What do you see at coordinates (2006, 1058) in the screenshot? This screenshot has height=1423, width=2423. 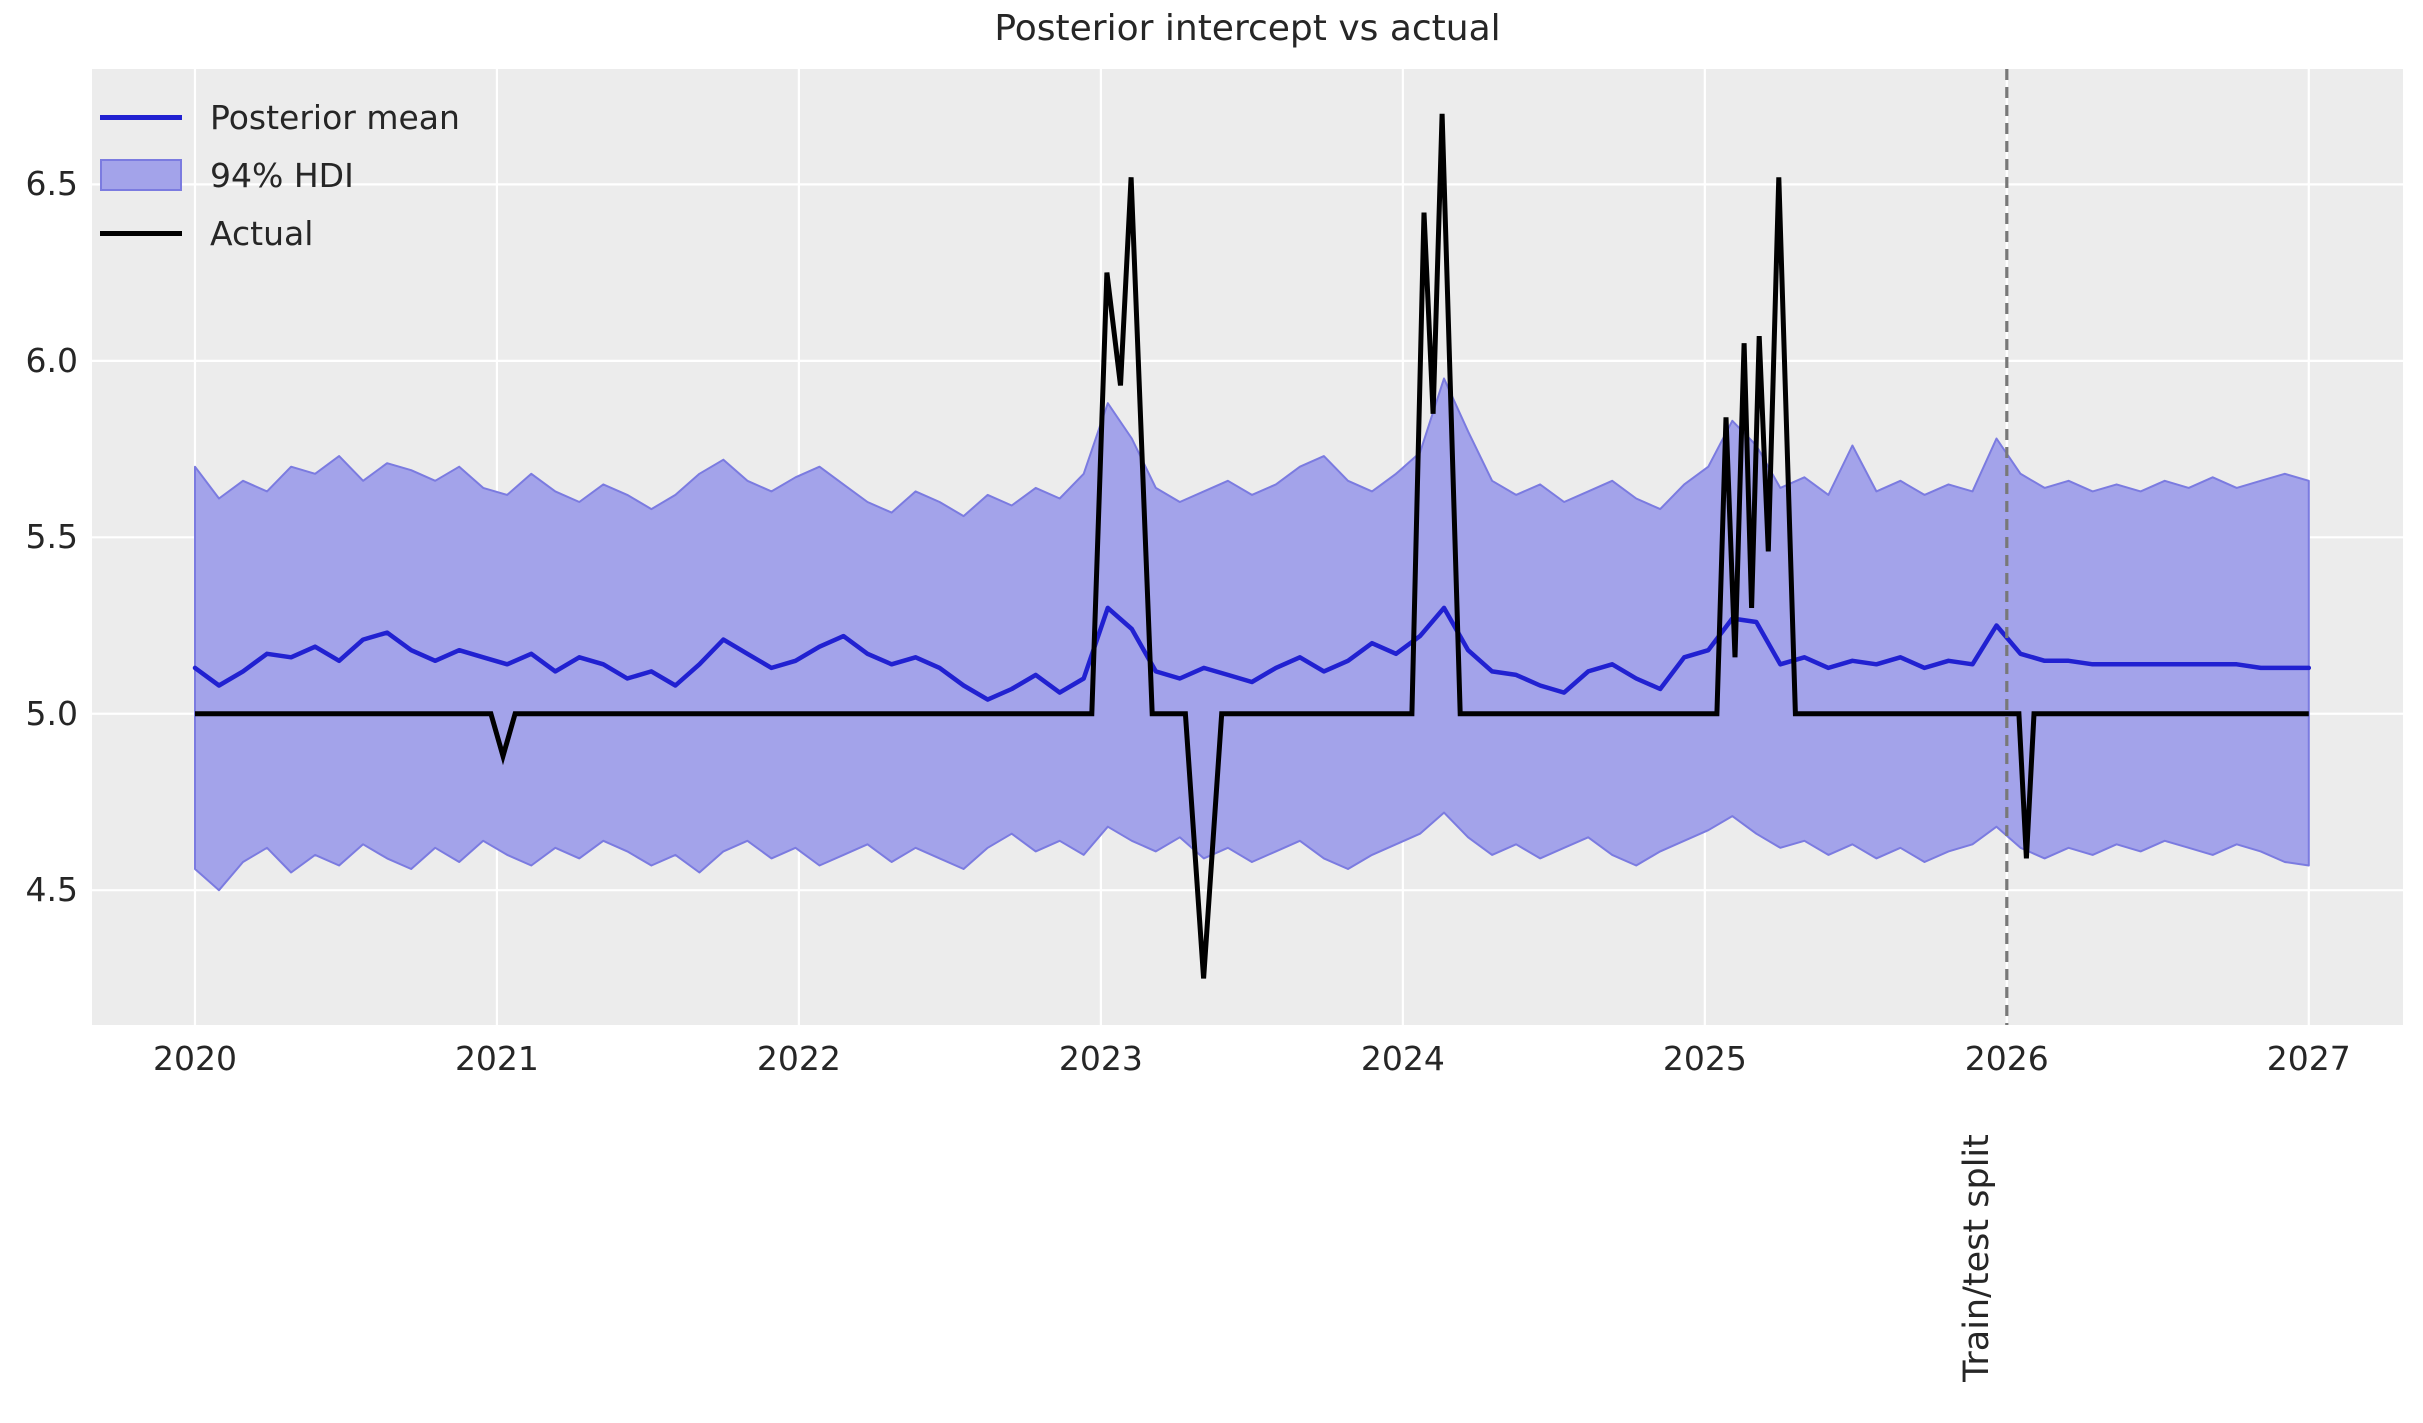 I see `x-tick-label: 2026` at bounding box center [2006, 1058].